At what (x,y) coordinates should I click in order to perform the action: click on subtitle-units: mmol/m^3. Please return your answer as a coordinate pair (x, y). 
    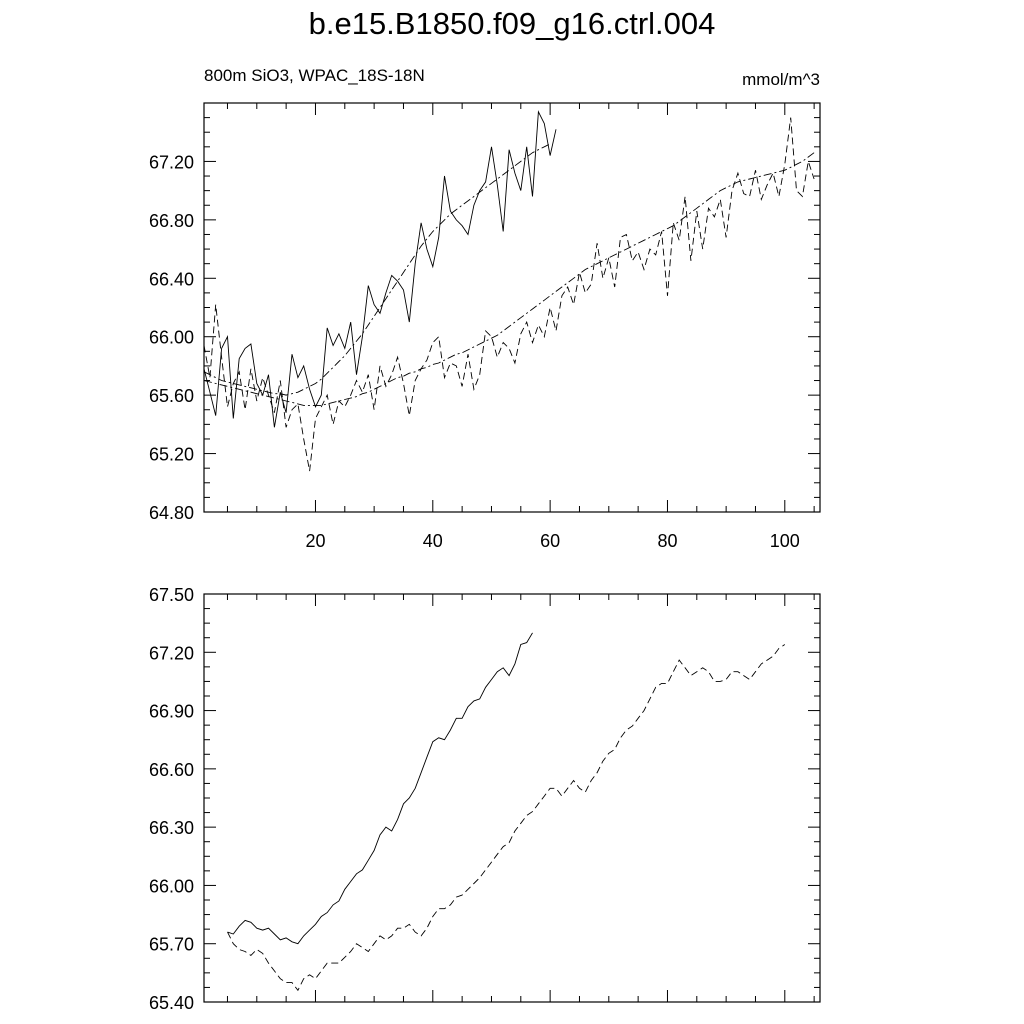
    Looking at the image, I should click on (781, 79).